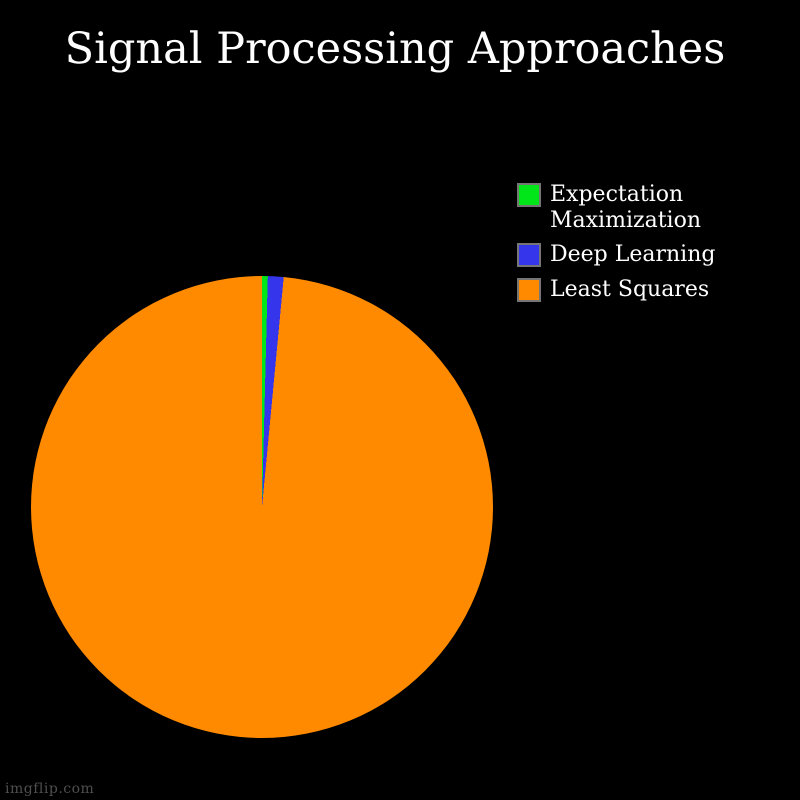  Describe the element at coordinates (529, 195) in the screenshot. I see `legend-swatch-green` at that location.